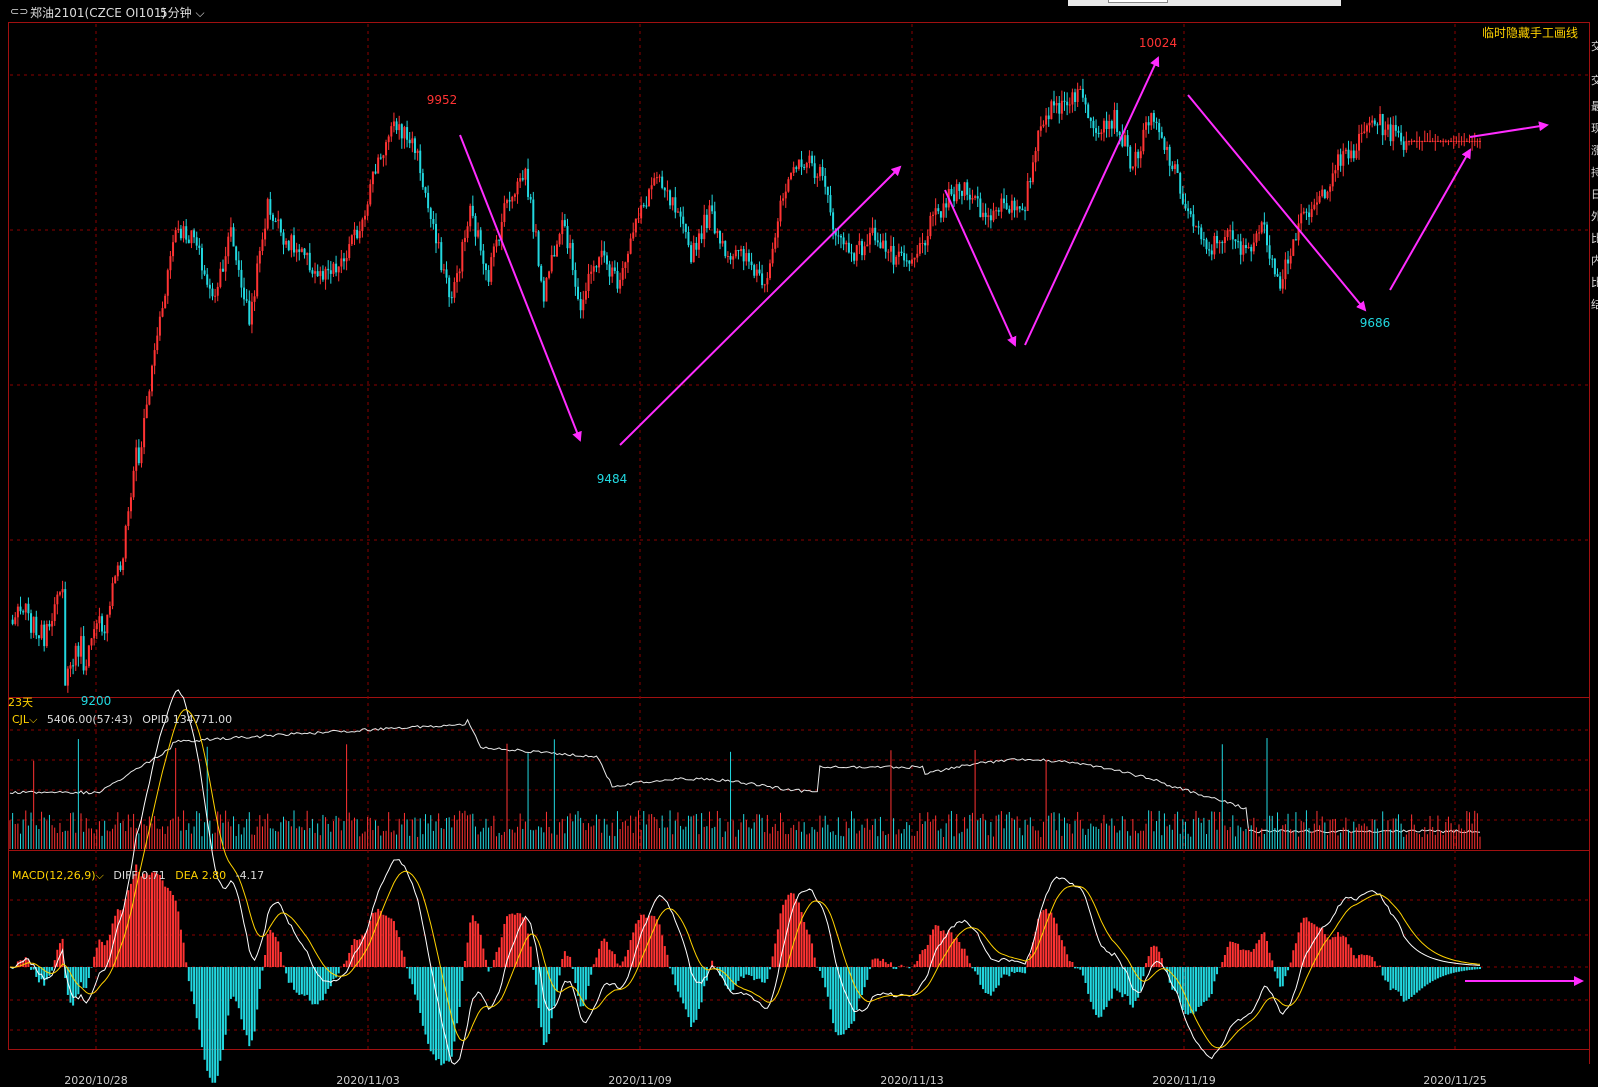 This screenshot has width=1598, height=1087. Describe the element at coordinates (745, 776) in the screenshot. I see `open-interest-polyline` at that location.